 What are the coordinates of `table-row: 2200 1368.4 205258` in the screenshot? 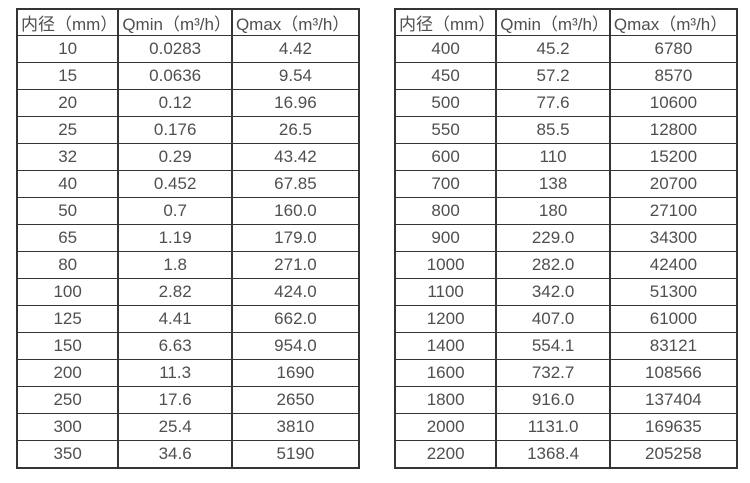 It's located at (565, 454).